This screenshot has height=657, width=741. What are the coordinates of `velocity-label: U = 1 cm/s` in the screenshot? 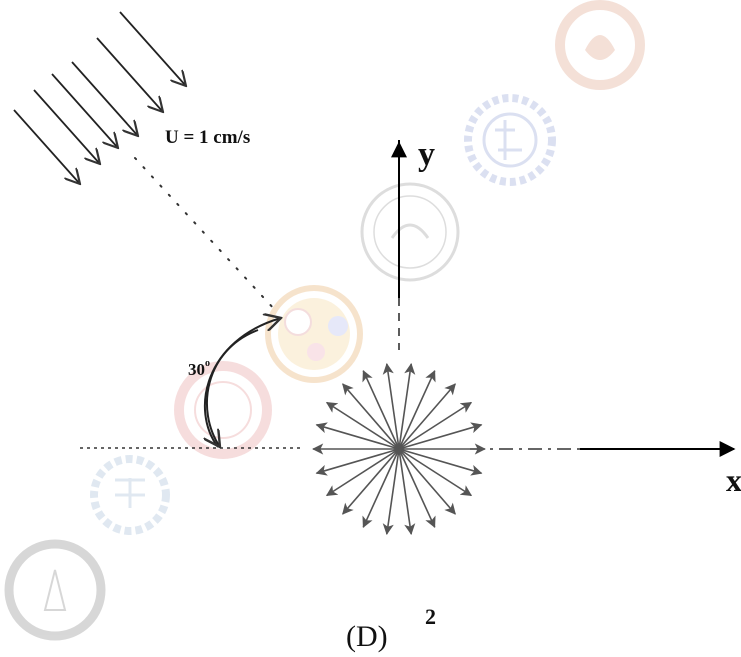 It's located at (208, 137).